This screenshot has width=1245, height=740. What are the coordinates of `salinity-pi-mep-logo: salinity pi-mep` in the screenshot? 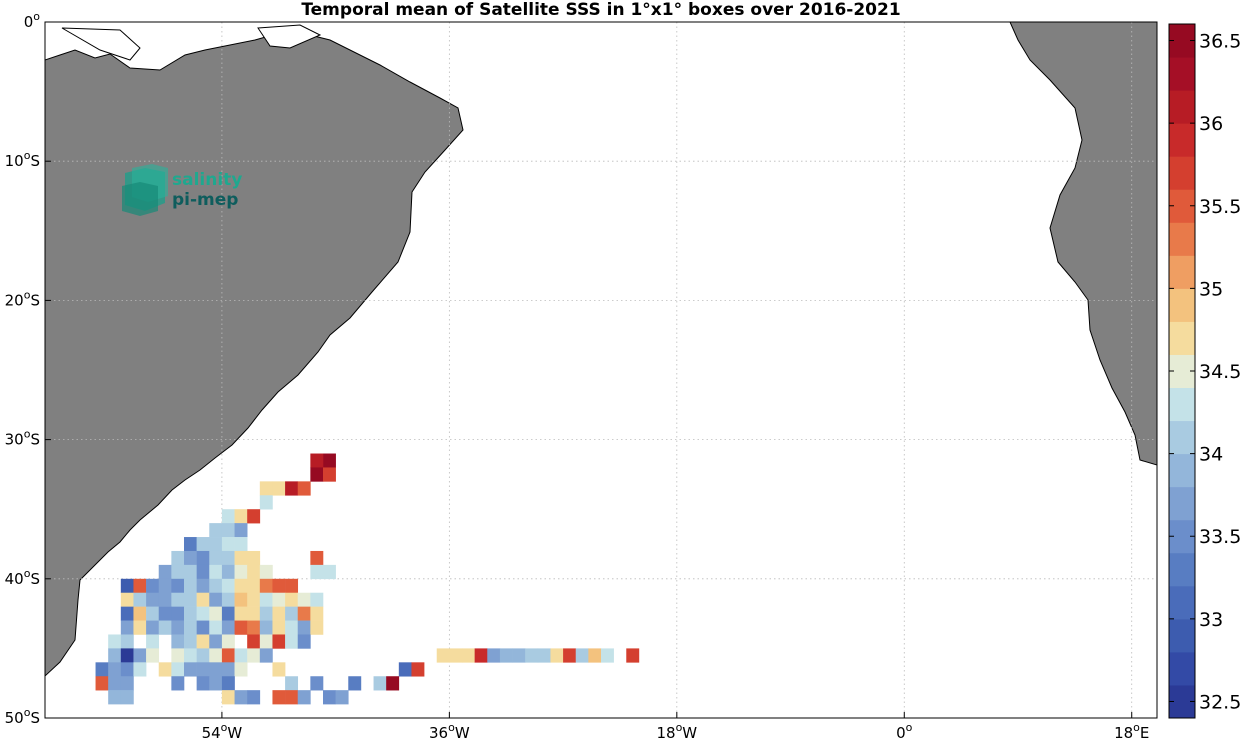 It's located at (182, 190).